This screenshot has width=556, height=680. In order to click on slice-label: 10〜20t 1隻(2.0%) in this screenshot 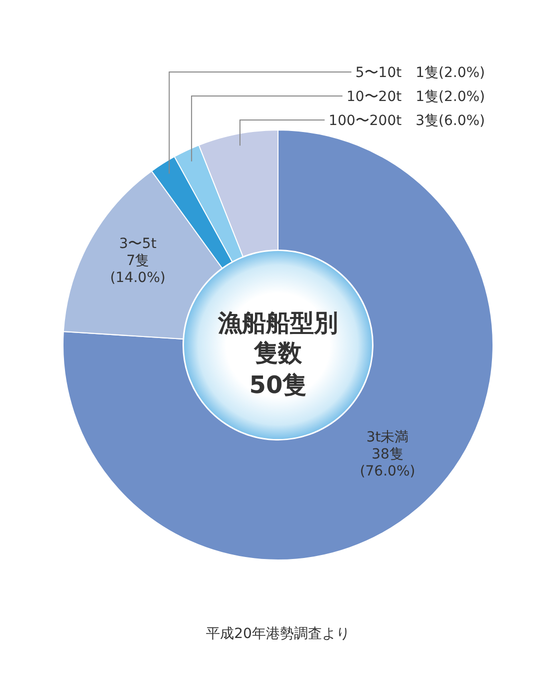, I will do `click(415, 97)`.